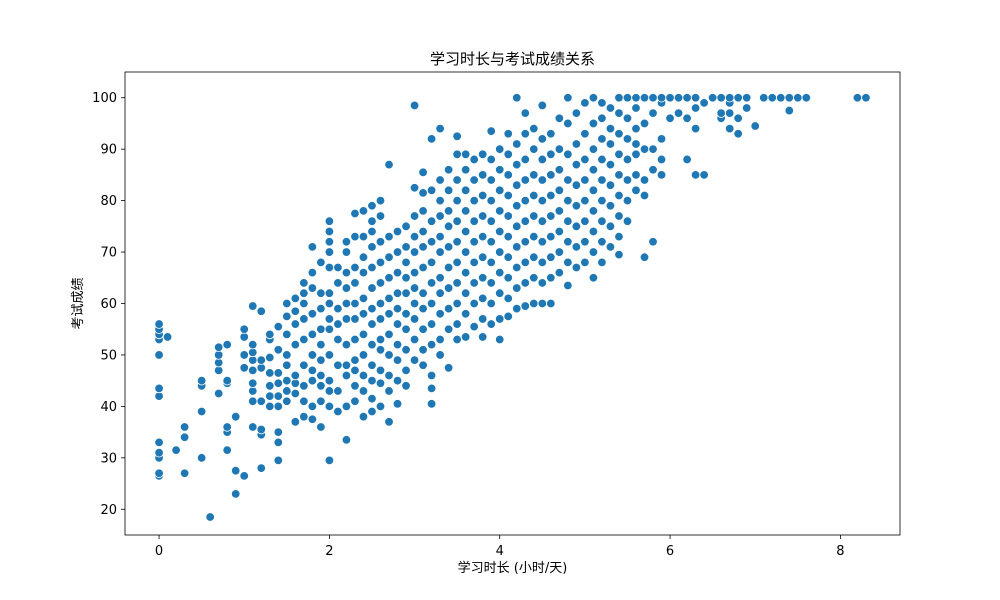  I want to click on x-tick-label: 4, so click(500, 551).